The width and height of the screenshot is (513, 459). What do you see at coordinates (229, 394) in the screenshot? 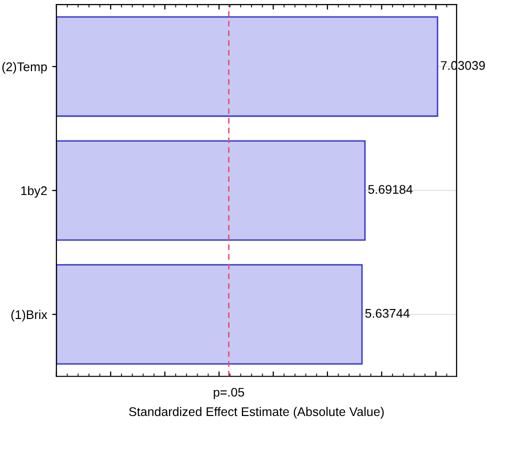
I see `ref-line-label: p=.05` at bounding box center [229, 394].